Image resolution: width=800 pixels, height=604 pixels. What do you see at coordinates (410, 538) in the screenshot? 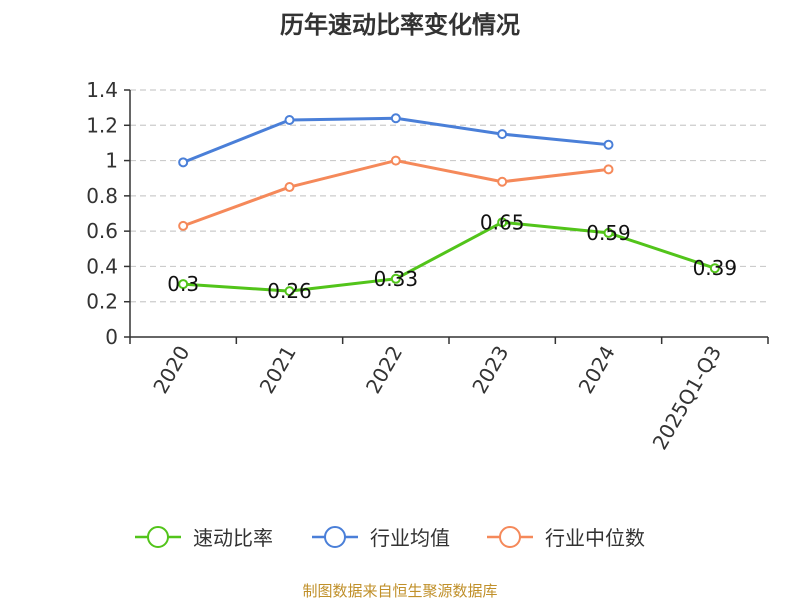
I see `legend-label: 行业均值` at bounding box center [410, 538].